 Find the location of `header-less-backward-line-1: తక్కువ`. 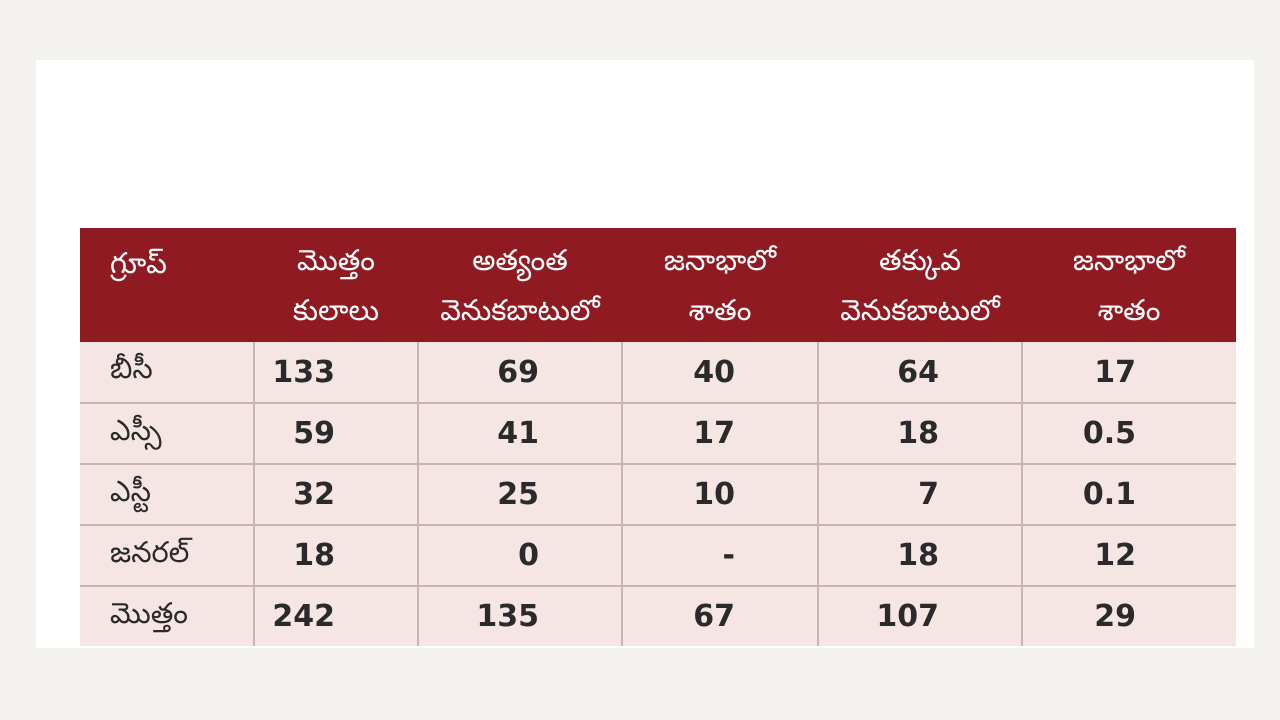

header-less-backward-line-1: తక్కువ is located at coordinates (920, 260).